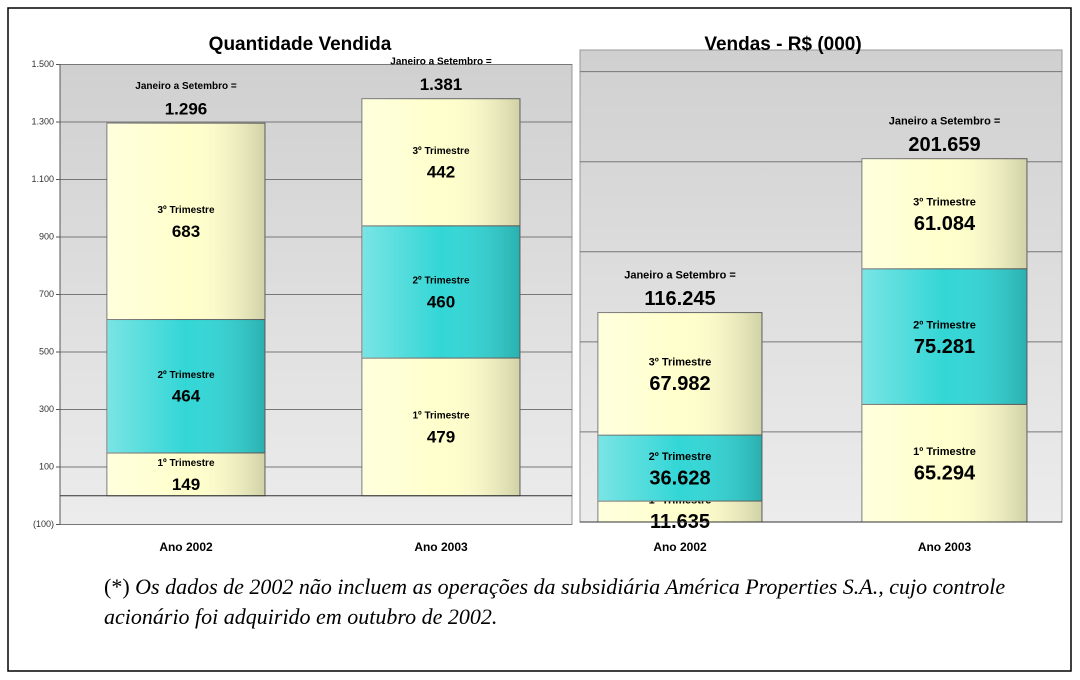  Describe the element at coordinates (46, 351) in the screenshot. I see `y-tick-label: 500` at that location.